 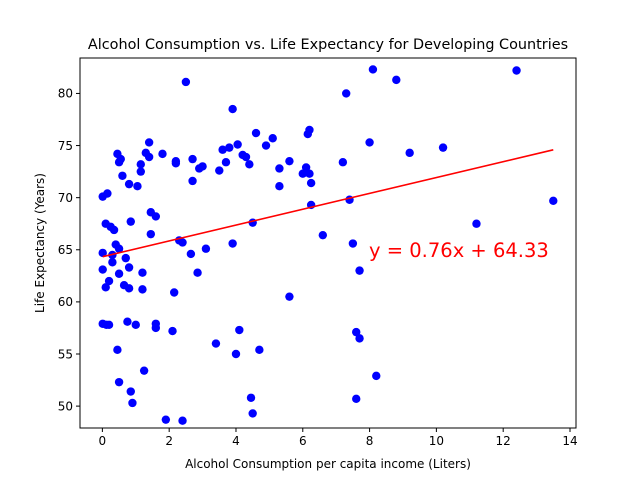 What do you see at coordinates (436, 441) in the screenshot?
I see `x-tick-label-10: 10` at bounding box center [436, 441].